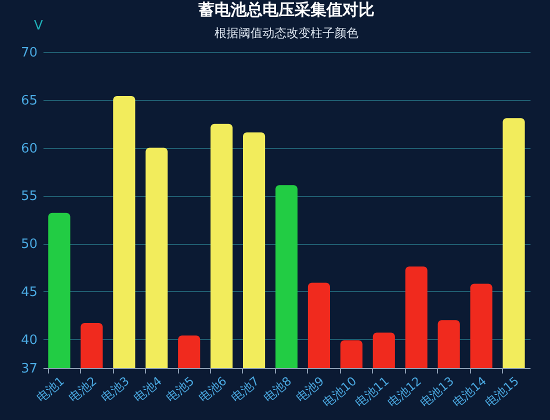 The image size is (550, 420). I want to click on x-tick-label: 电池6, so click(213, 390).